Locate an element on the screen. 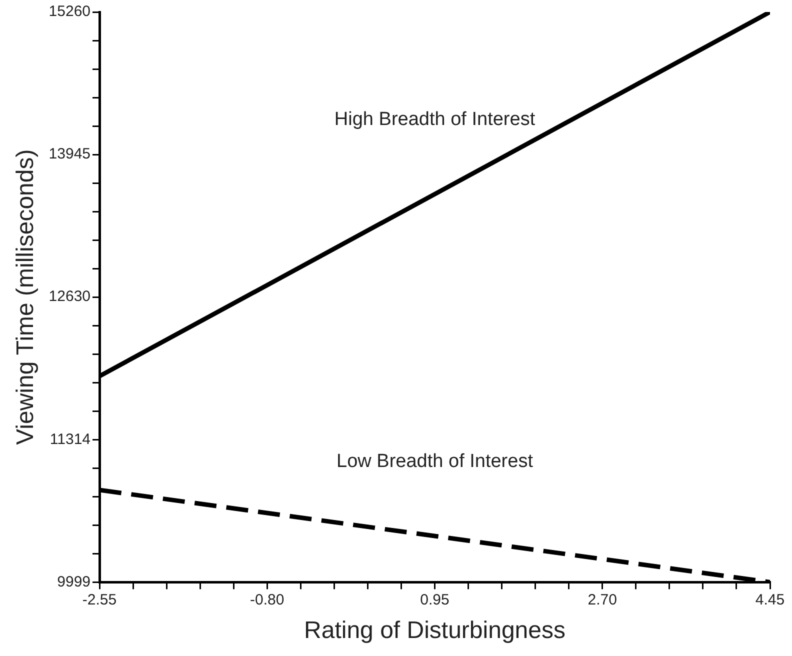  x-tick-label: -2.55 is located at coordinates (99, 599).